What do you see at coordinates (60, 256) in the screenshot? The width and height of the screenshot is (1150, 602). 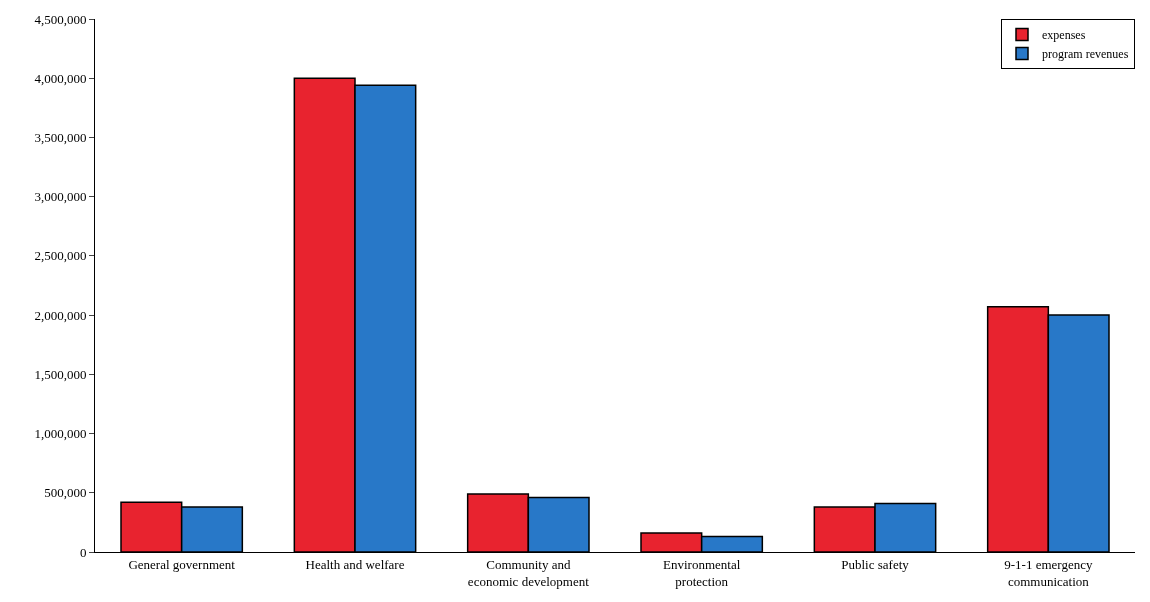 I see `y-tick-label: 2,500,000` at bounding box center [60, 256].